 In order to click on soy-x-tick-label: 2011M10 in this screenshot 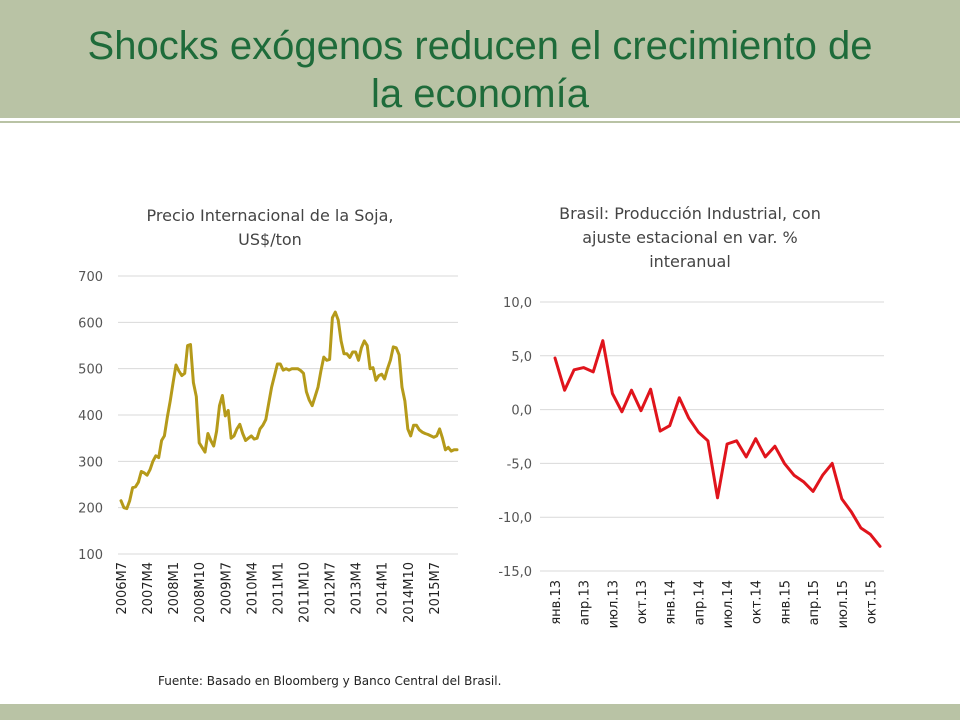, I will do `click(304, 592)`.